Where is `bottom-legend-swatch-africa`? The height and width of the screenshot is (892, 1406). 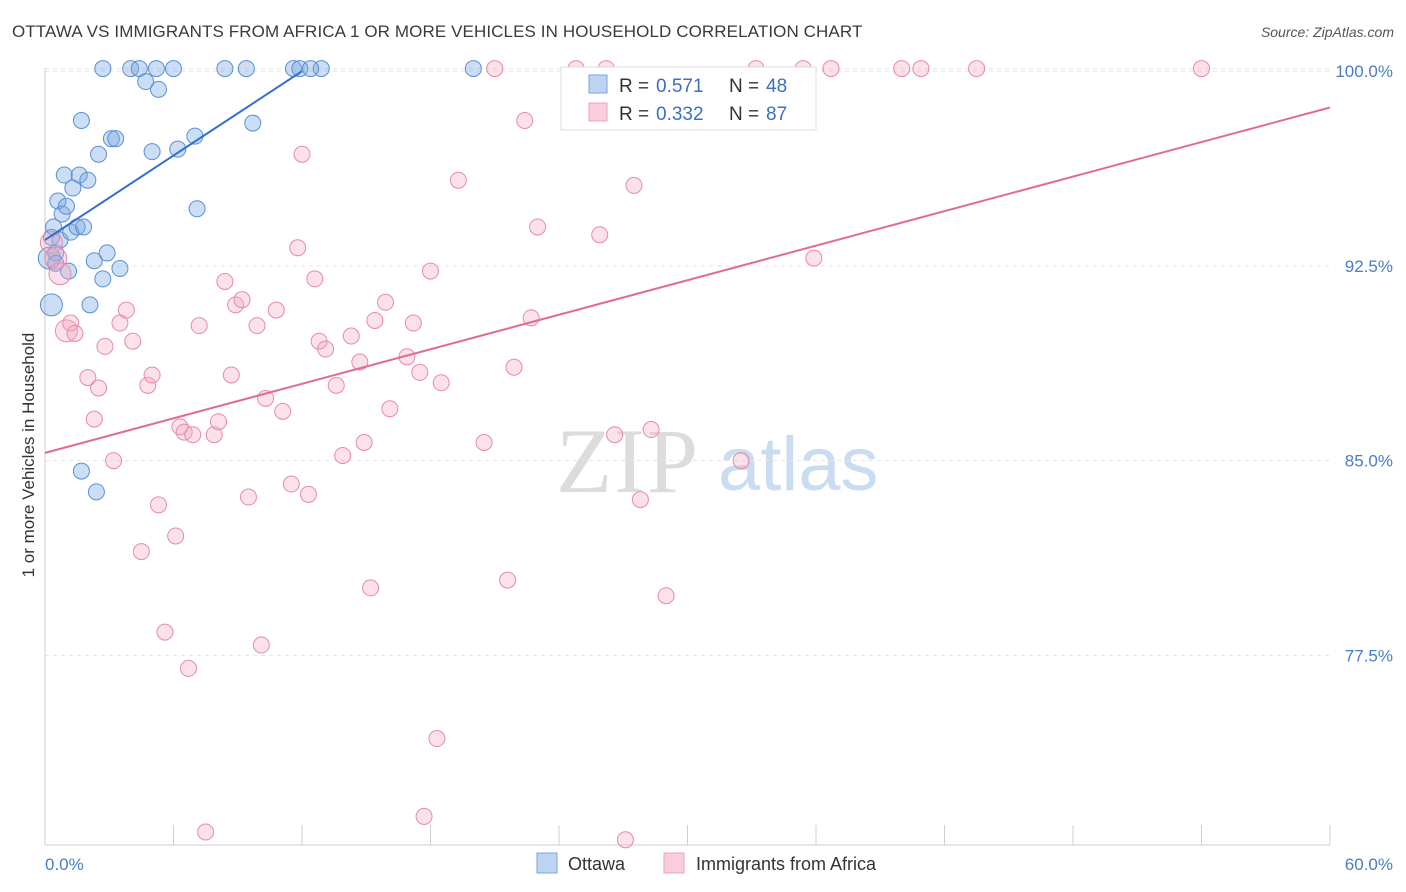
bottom-legend-swatch-africa is located at coordinates (674, 863).